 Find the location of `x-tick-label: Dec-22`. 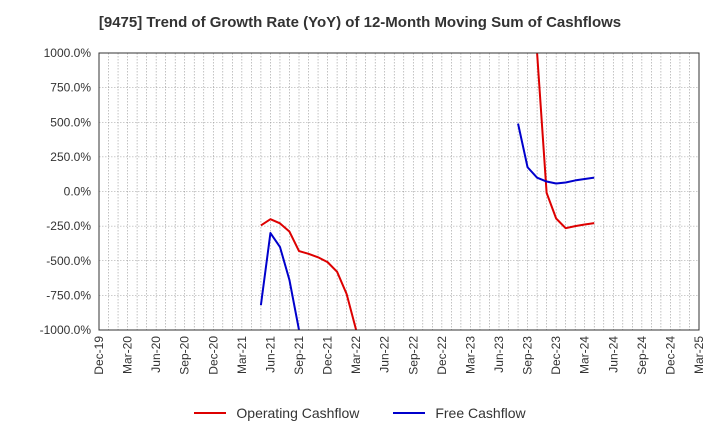

x-tick-label: Dec-22 is located at coordinates (442, 355).